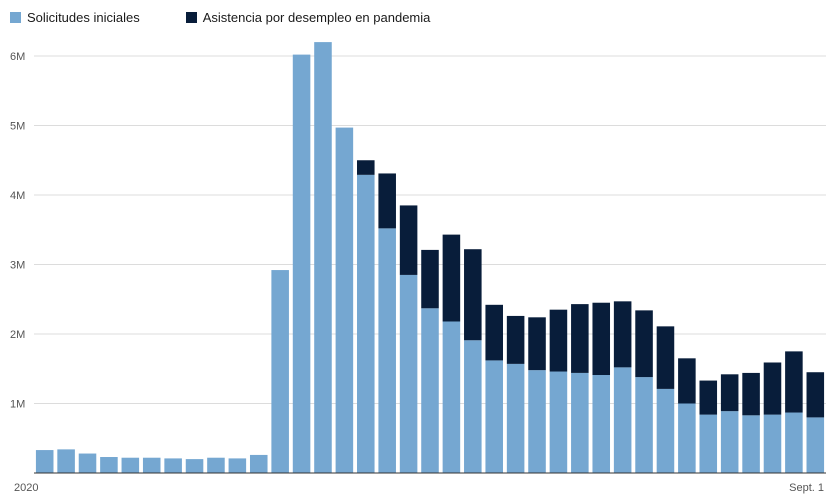 The width and height of the screenshot is (828, 495). What do you see at coordinates (15, 17) in the screenshot?
I see `legend-swatch-initial` at bounding box center [15, 17].